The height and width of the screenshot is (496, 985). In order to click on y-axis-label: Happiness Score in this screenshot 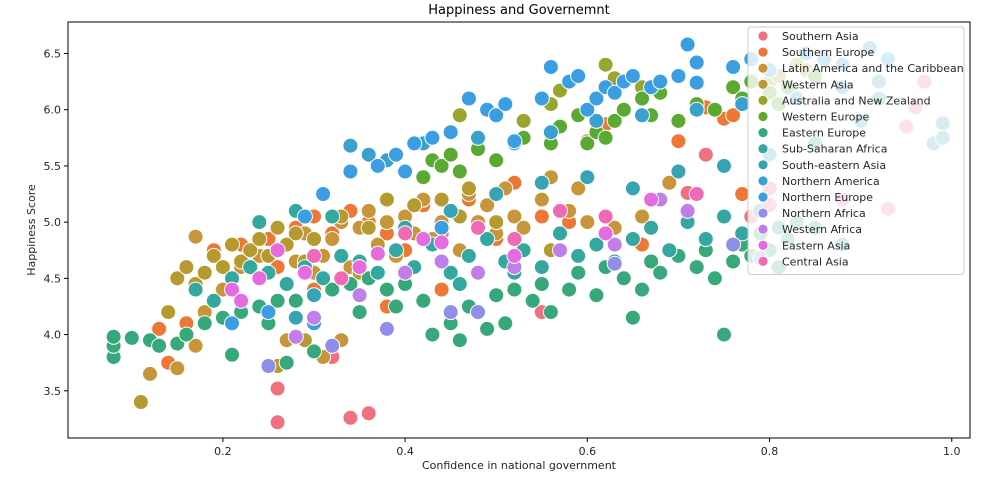, I will do `click(31, 230)`.